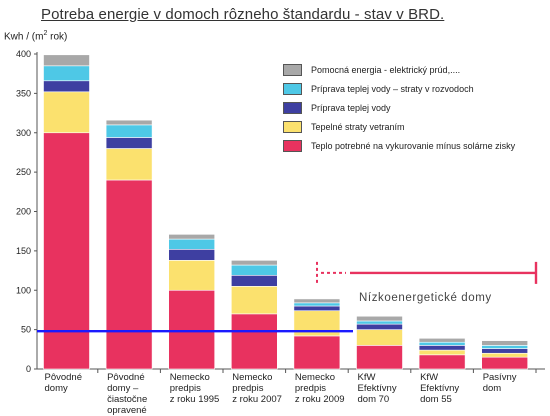 This screenshot has height=416, width=550. What do you see at coordinates (499, 377) in the screenshot?
I see `x-category-label-line: Pasívny` at bounding box center [499, 377].